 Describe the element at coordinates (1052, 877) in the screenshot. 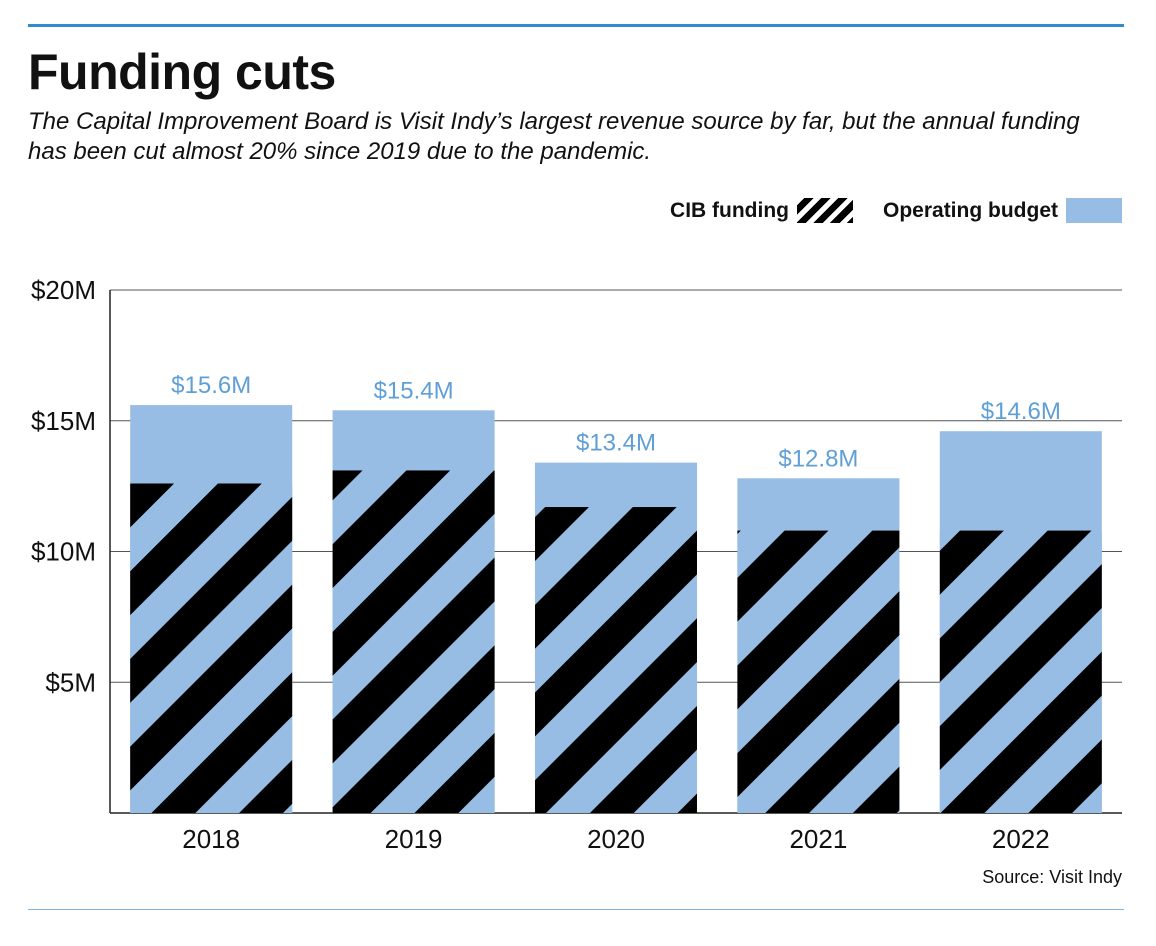

I see `source-note: Source: Visit Indy` at that location.